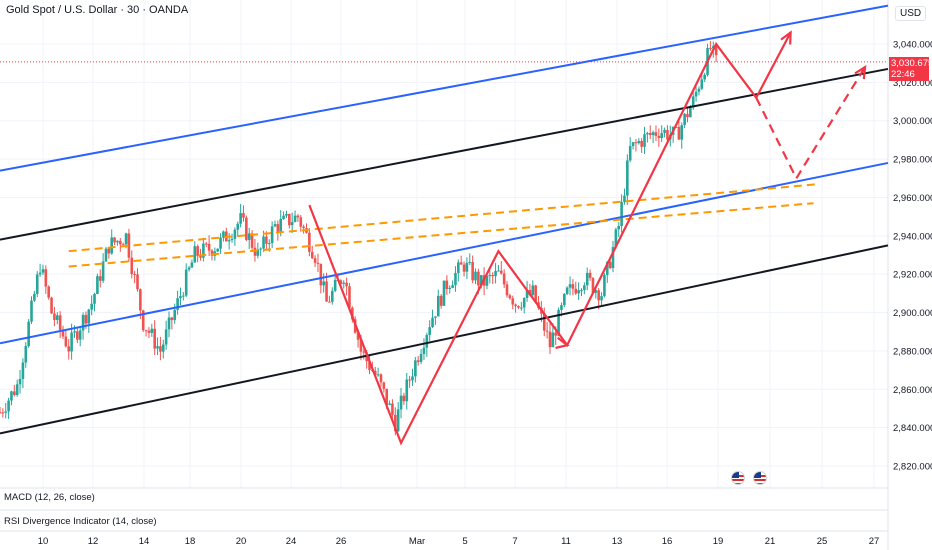  I want to click on macd-indicator-label: MACD (12, 26, close), so click(49, 497).